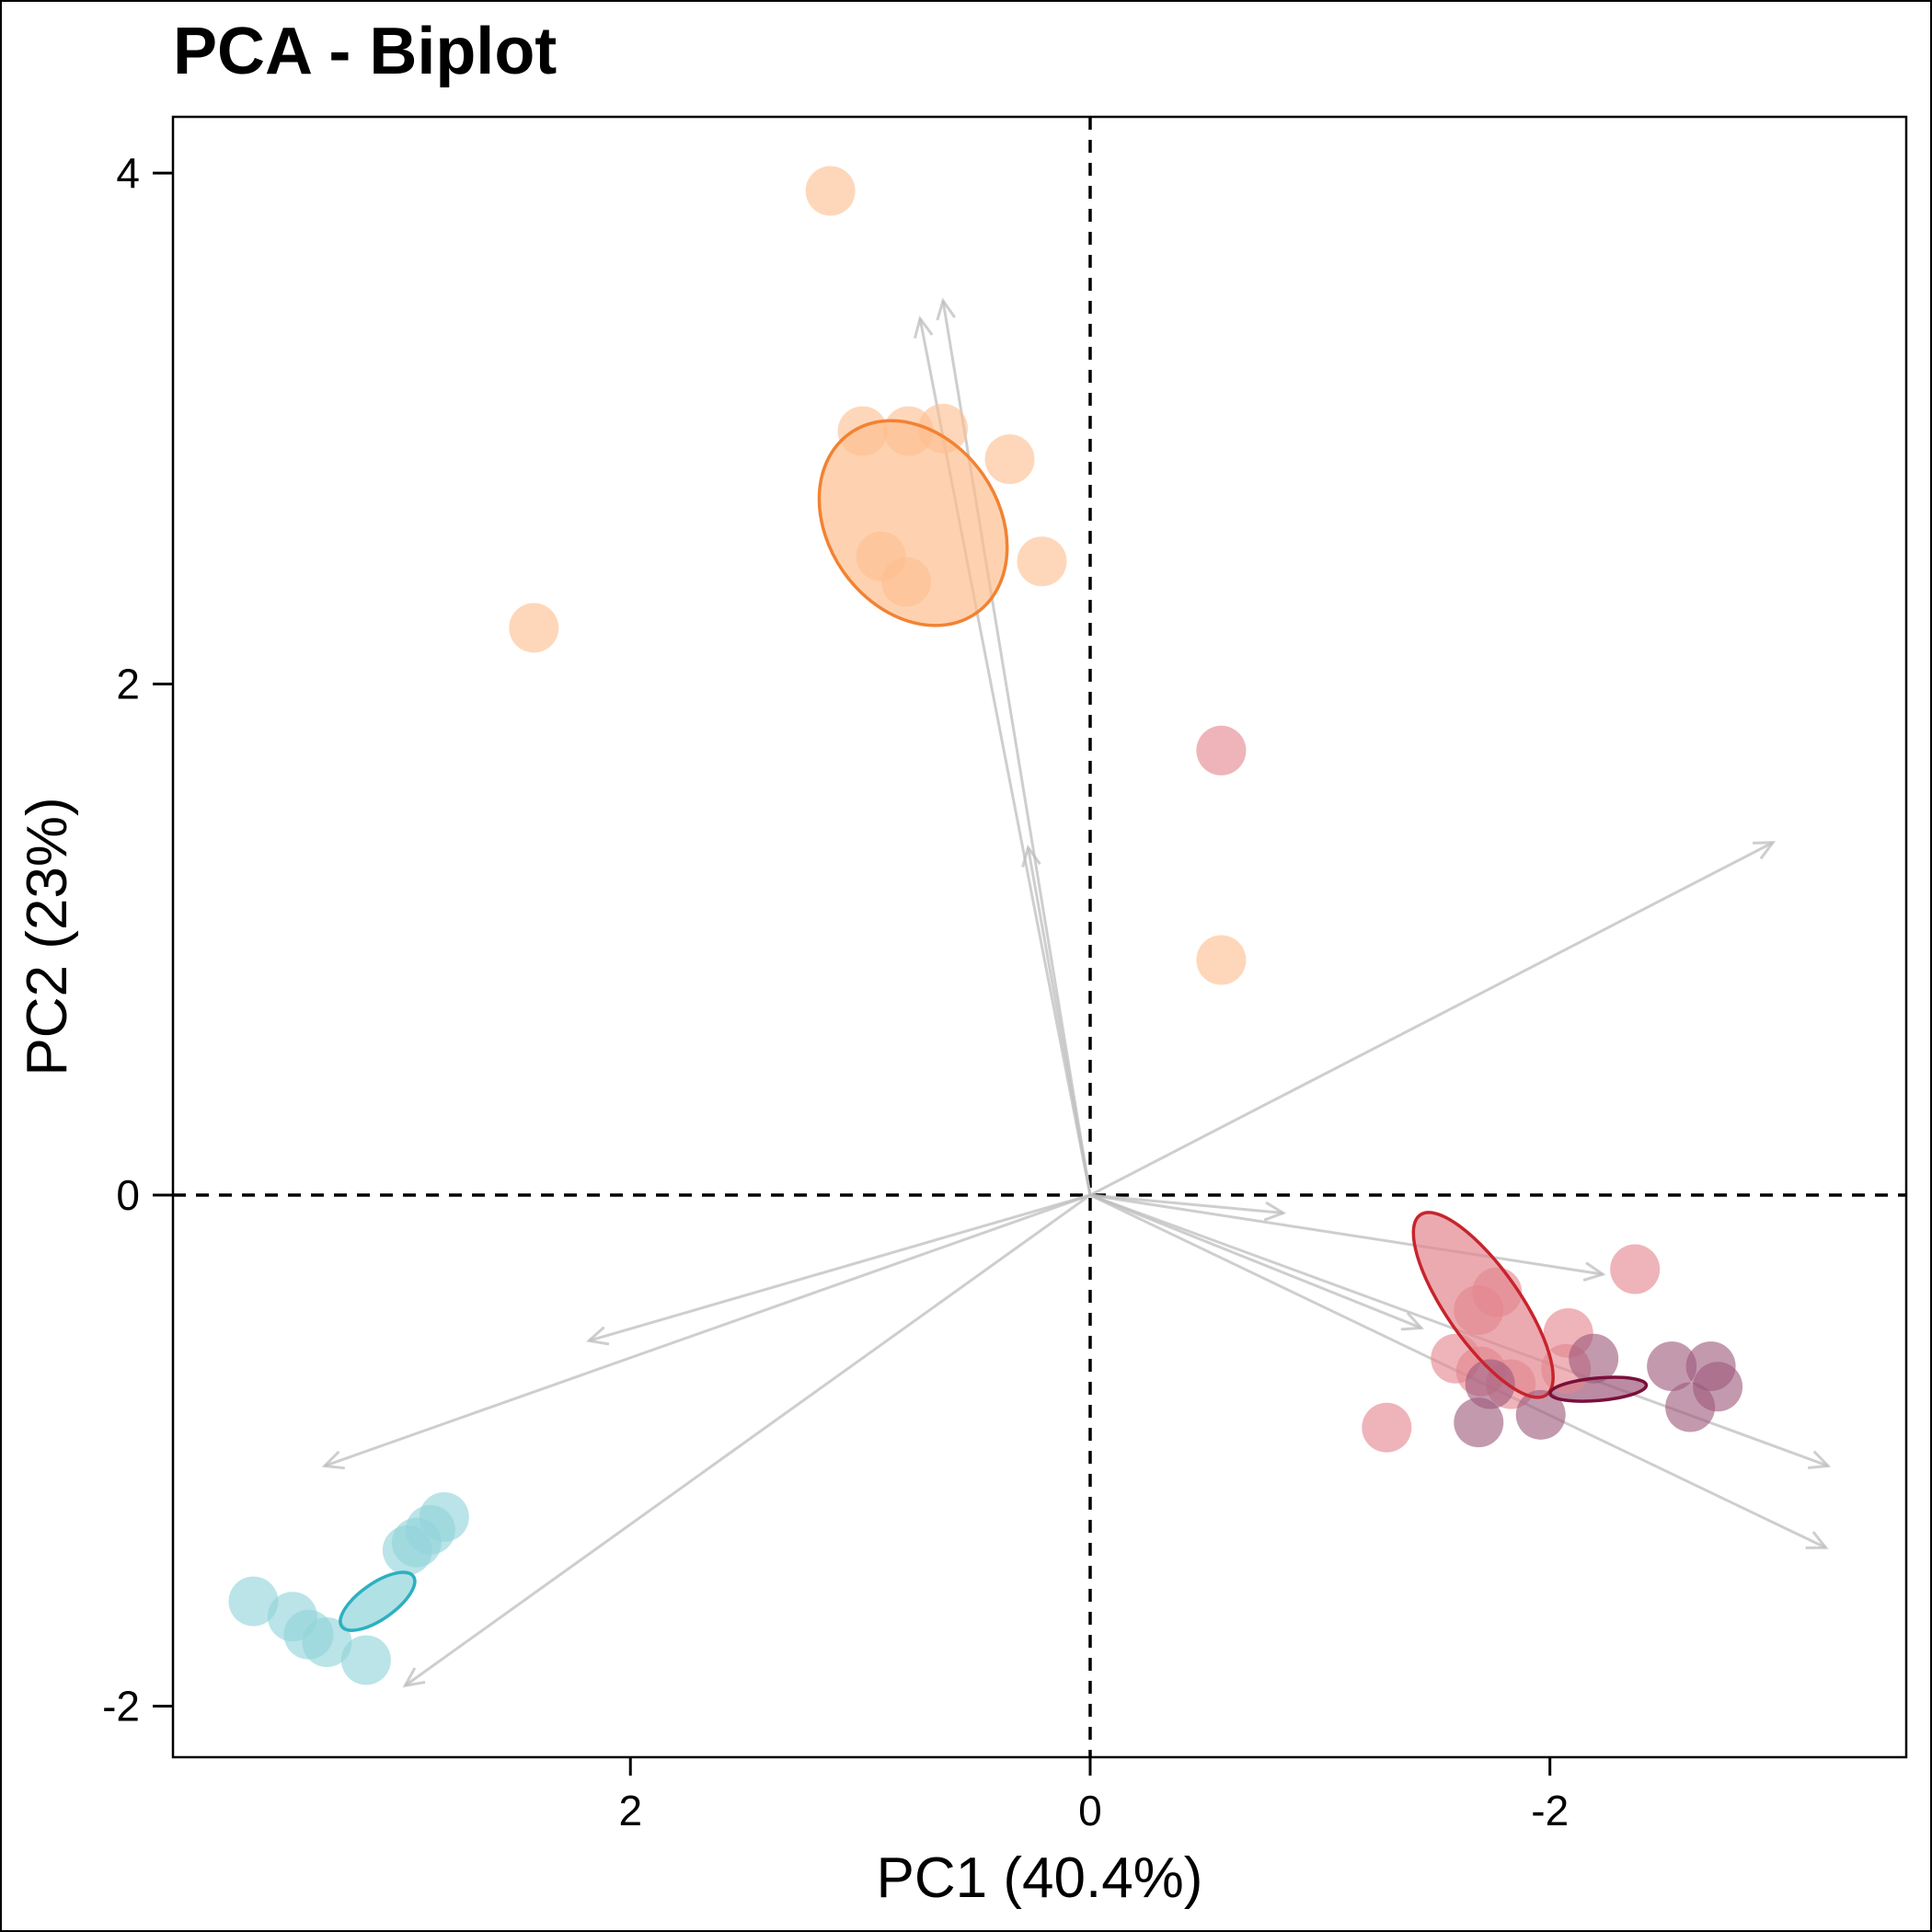 The height and width of the screenshot is (1932, 1932). I want to click on y-axis-label: PC2 (23%), so click(47, 936).